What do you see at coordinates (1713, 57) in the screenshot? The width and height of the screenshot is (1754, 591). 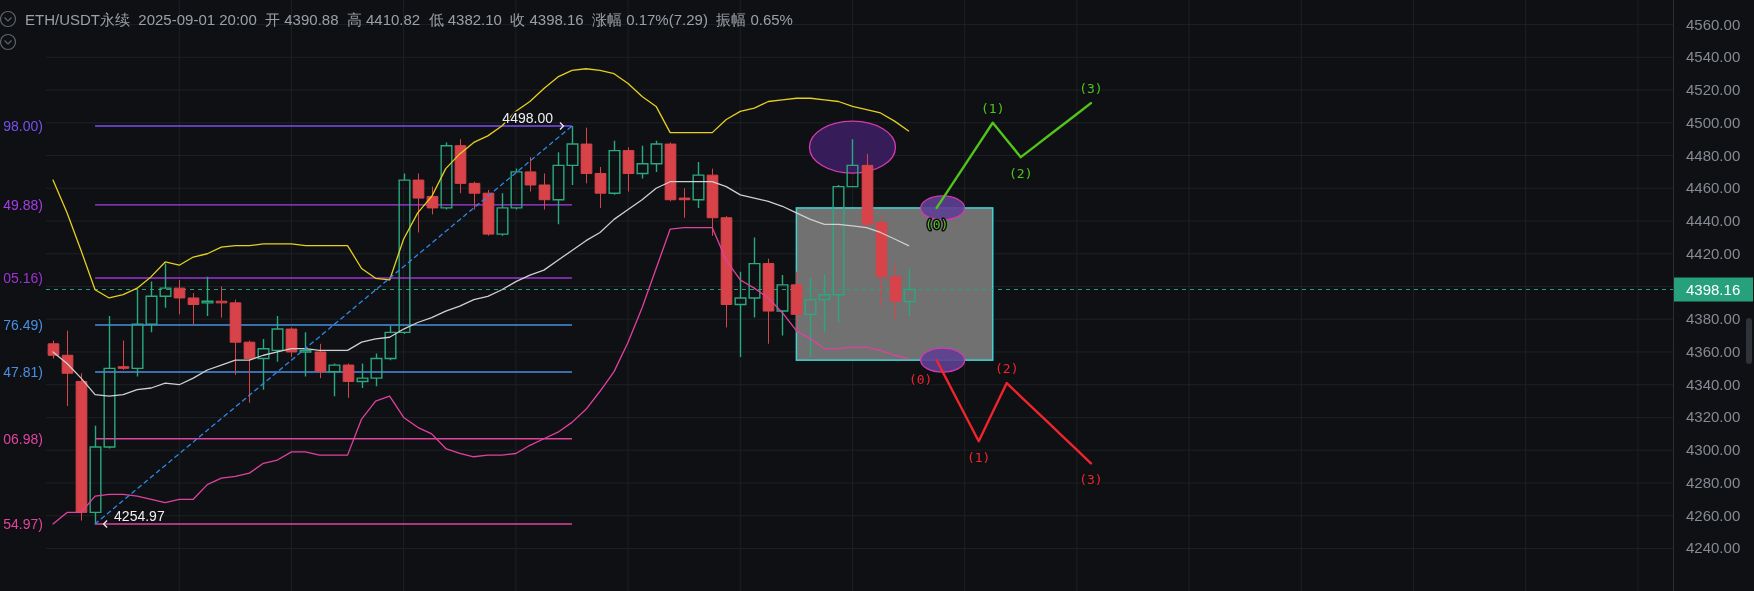 I see `y-tick-label: 4540.00` at bounding box center [1713, 57].